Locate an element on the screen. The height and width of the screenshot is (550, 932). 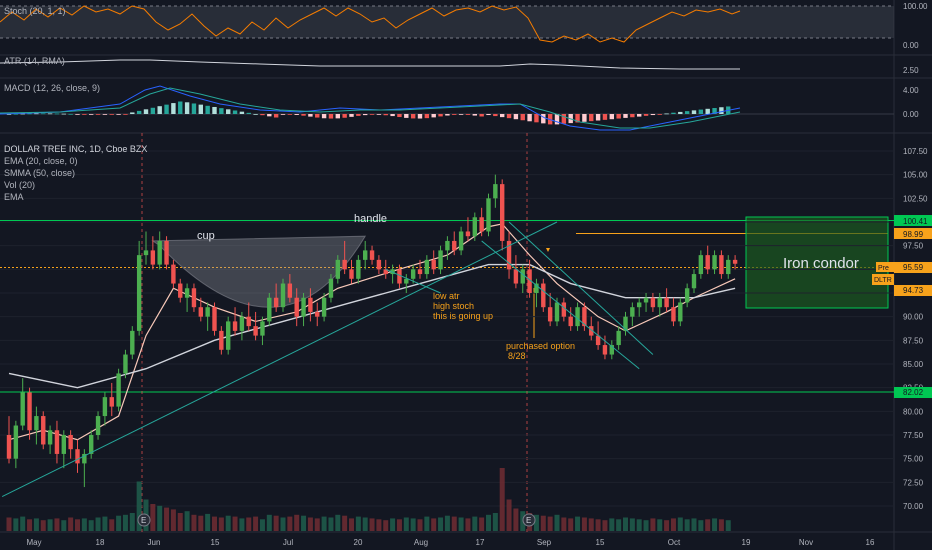
macd-title: MACD (12, 26, close, 9) is located at coordinates (52, 88).